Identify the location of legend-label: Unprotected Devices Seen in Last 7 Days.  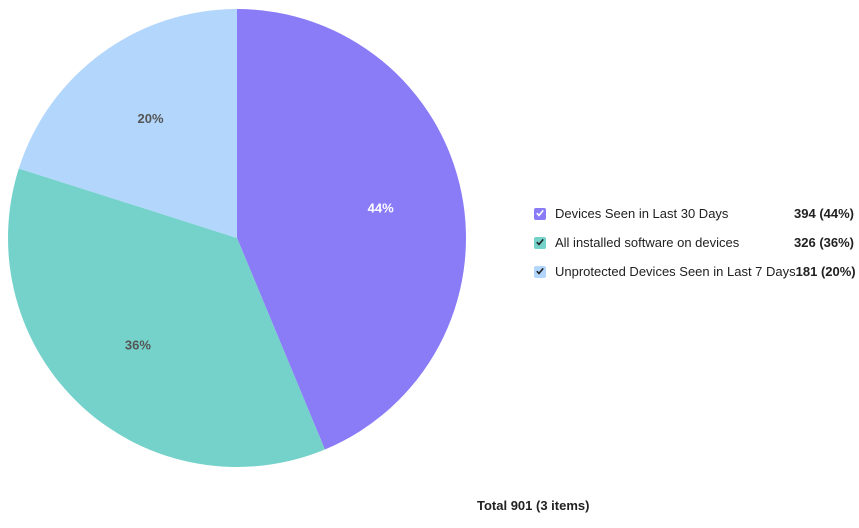
(675, 271).